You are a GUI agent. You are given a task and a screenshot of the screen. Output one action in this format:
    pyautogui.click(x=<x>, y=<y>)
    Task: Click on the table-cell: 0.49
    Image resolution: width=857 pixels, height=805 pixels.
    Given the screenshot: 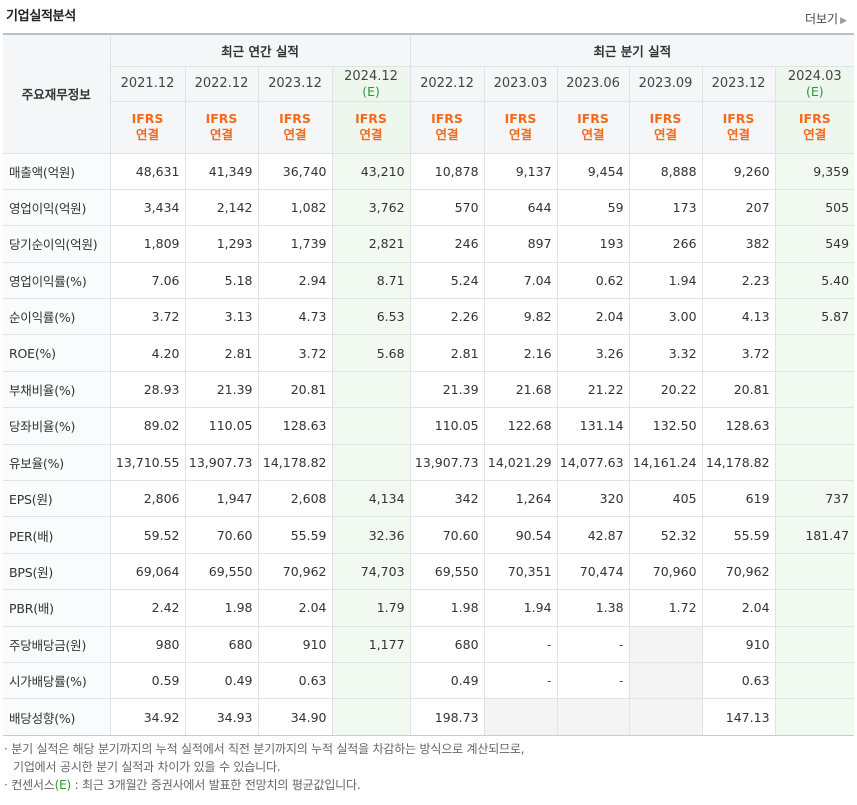 What is the action you would take?
    pyautogui.click(x=221, y=680)
    